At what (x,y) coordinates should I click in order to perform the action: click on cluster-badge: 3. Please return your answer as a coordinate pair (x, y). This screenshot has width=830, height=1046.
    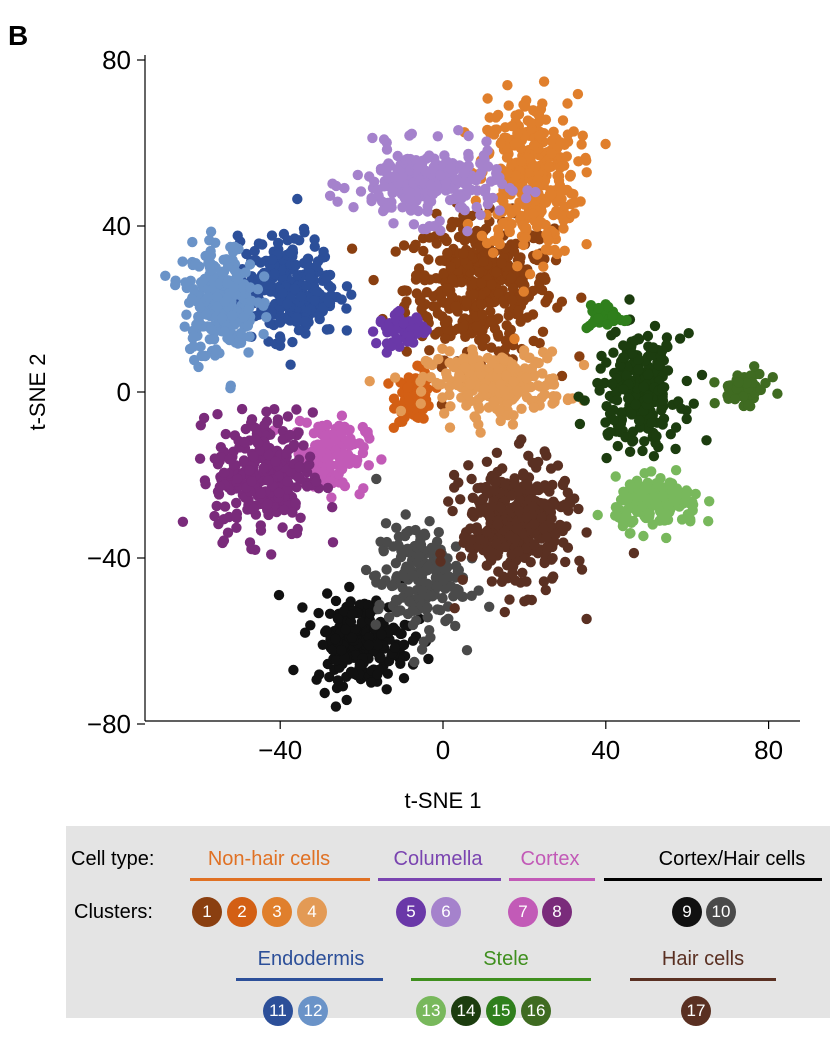
    Looking at the image, I should click on (277, 912).